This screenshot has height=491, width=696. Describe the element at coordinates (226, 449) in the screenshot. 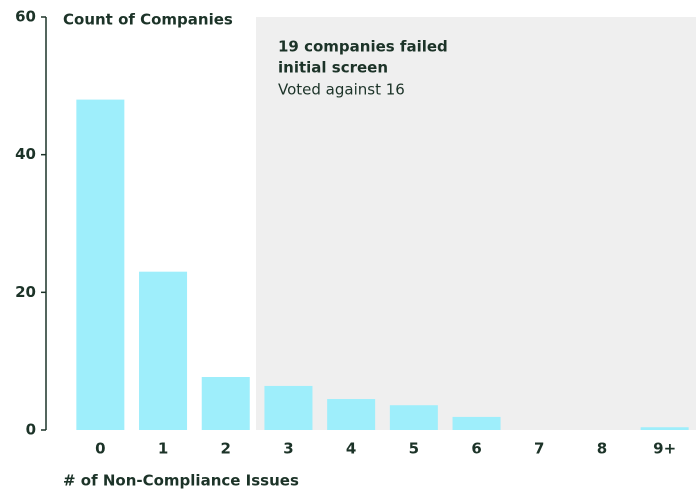

I see `x-tick-label: 2` at that location.